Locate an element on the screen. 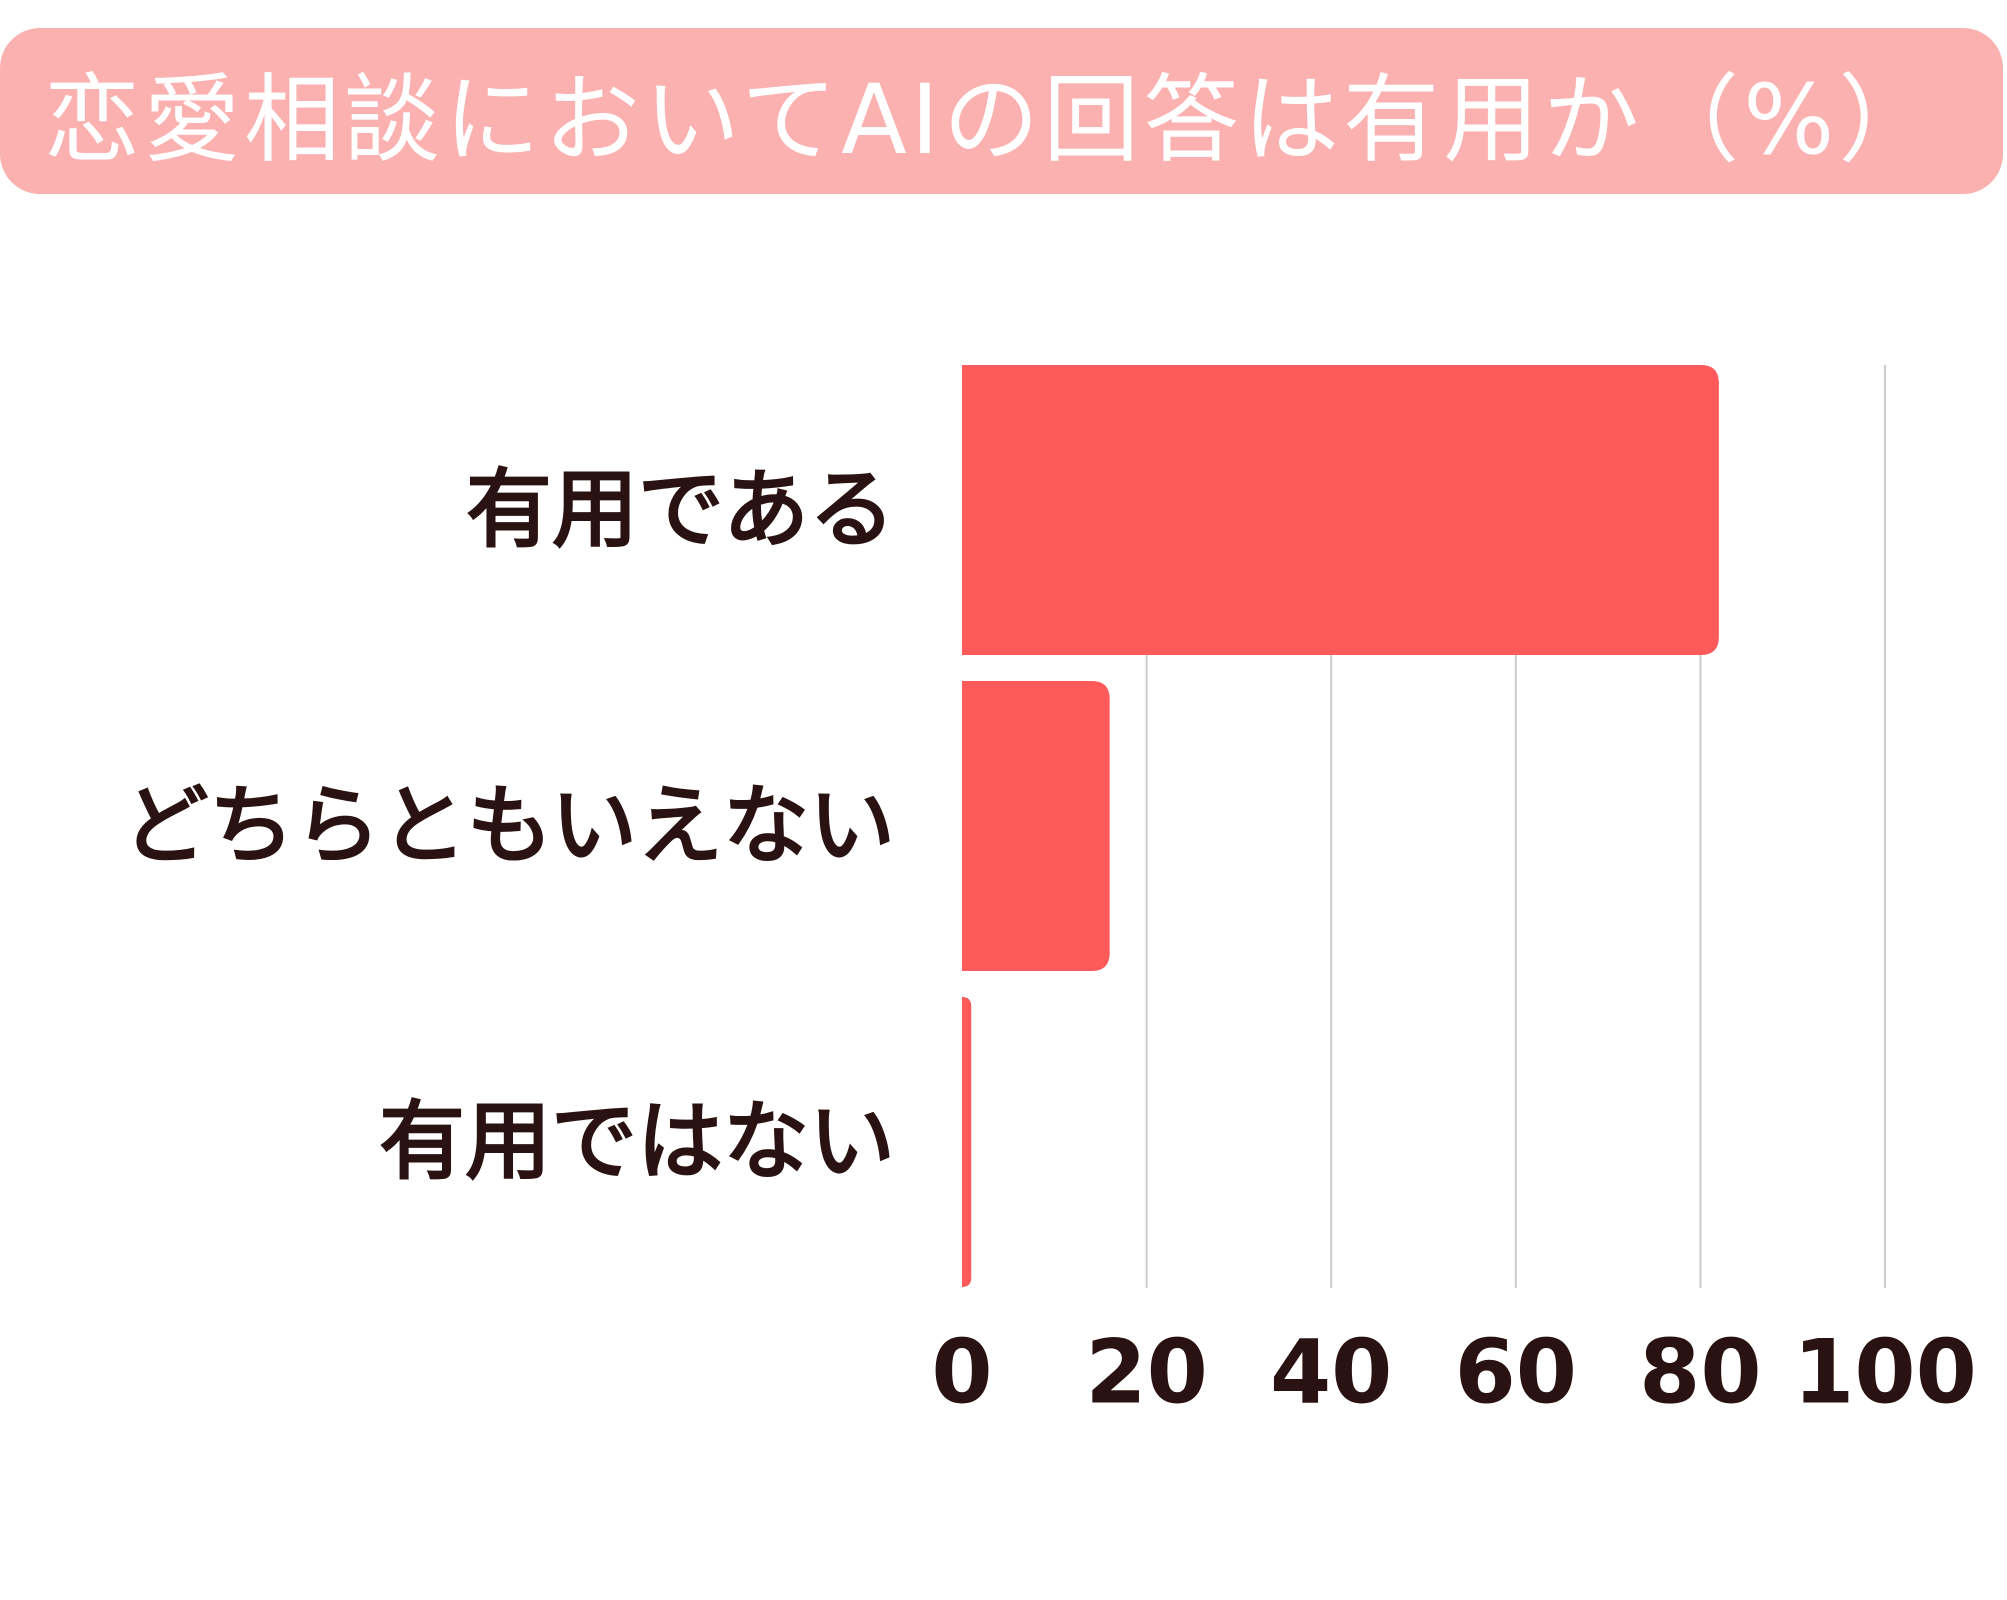 The width and height of the screenshot is (2007, 1600). x-tick-label-100: 100 is located at coordinates (1885, 1372).